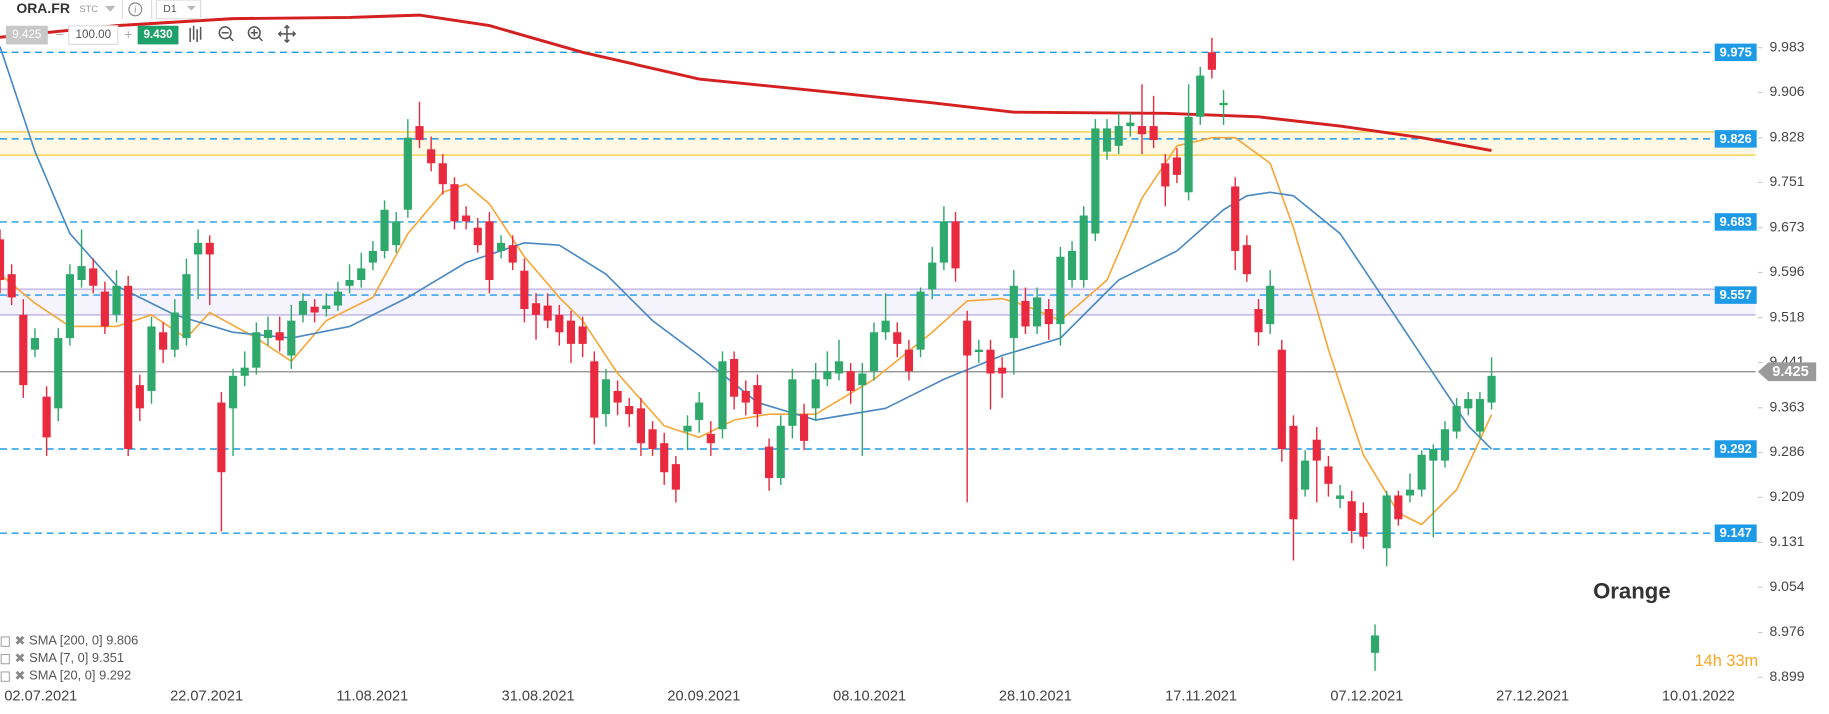 This screenshot has height=714, width=1829. I want to click on x-tick-label: 08.10.2021, so click(869, 696).